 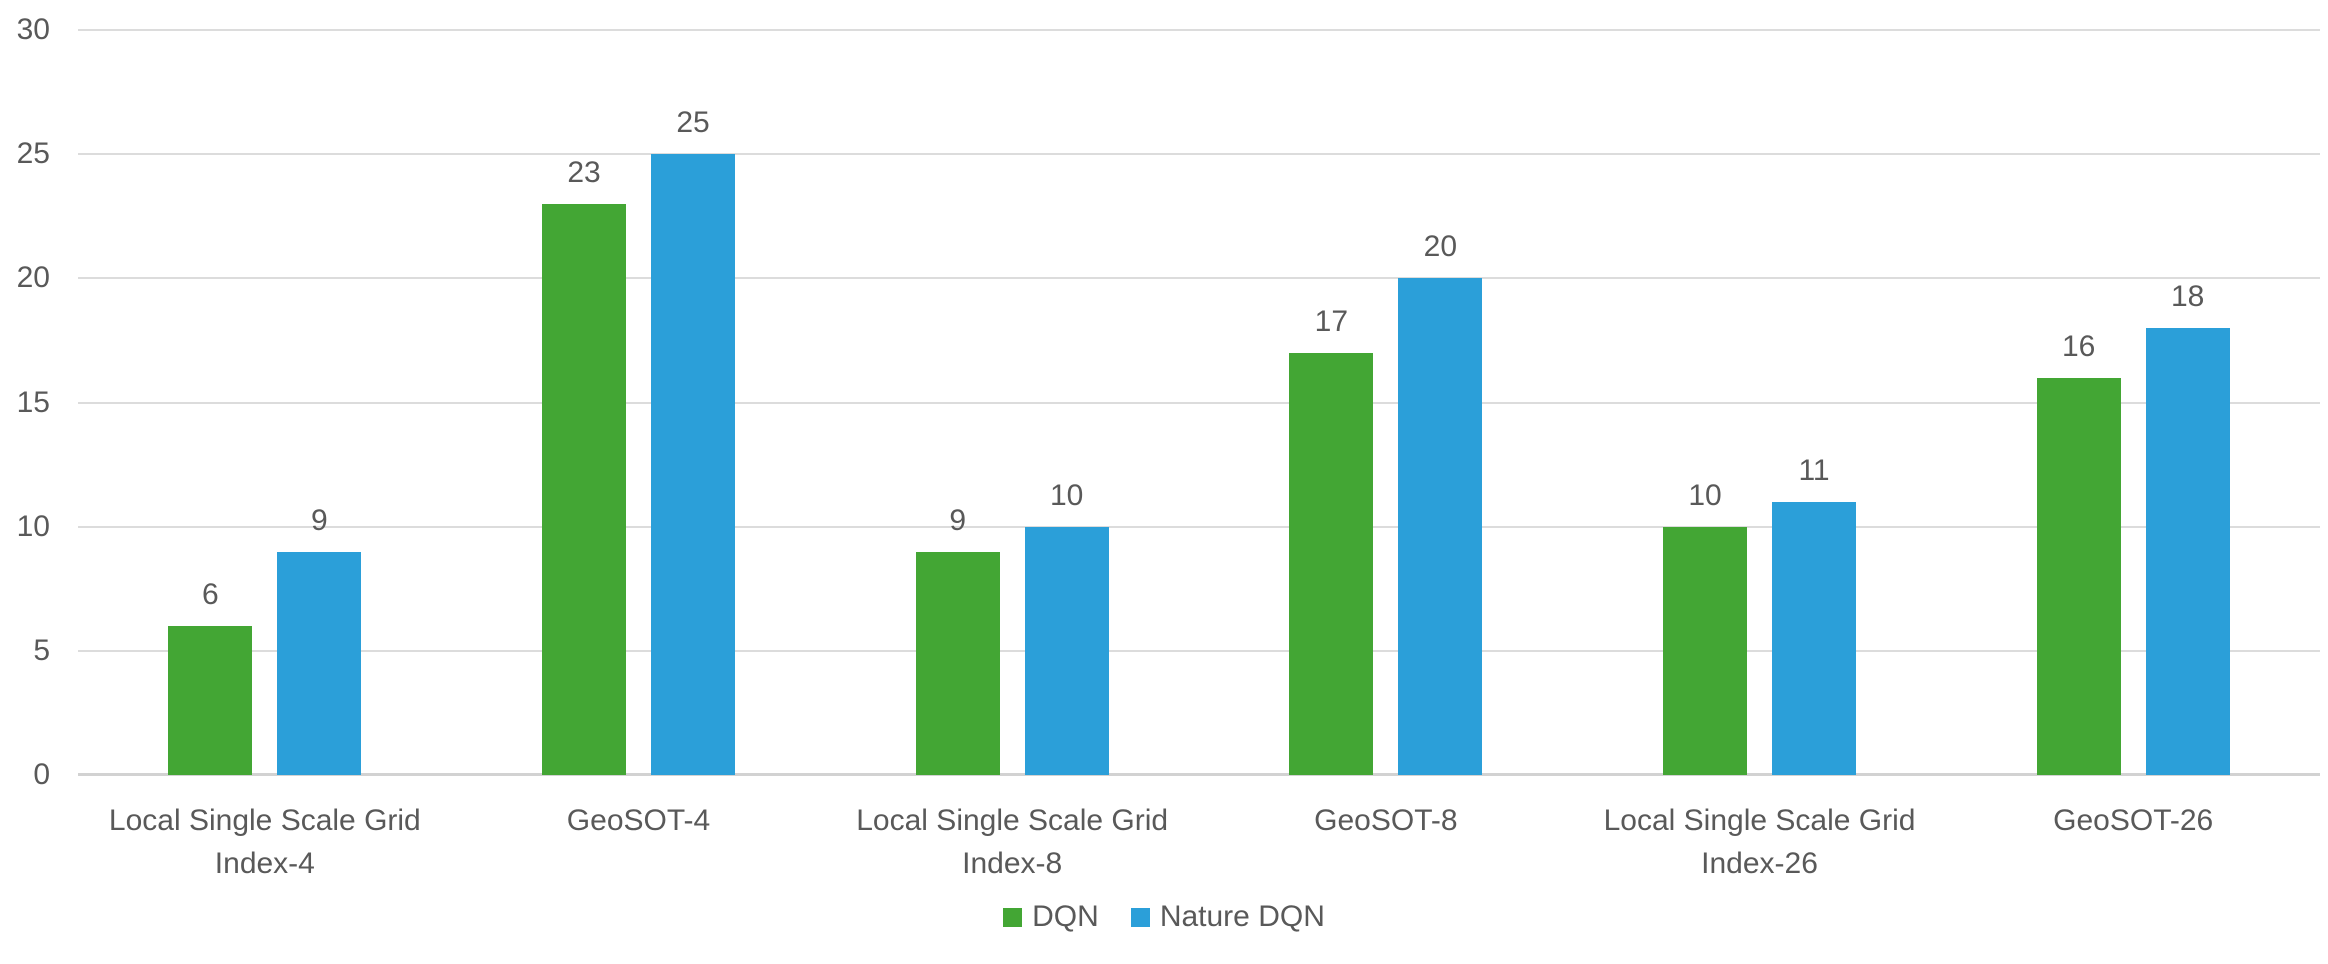 What do you see at coordinates (33, 278) in the screenshot?
I see `y-tick-label: 20` at bounding box center [33, 278].